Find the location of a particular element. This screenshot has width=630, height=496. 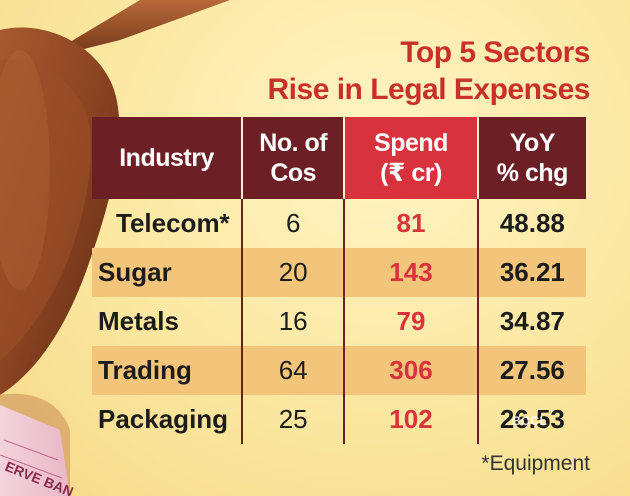

cell-cos: 16 is located at coordinates (292, 321).